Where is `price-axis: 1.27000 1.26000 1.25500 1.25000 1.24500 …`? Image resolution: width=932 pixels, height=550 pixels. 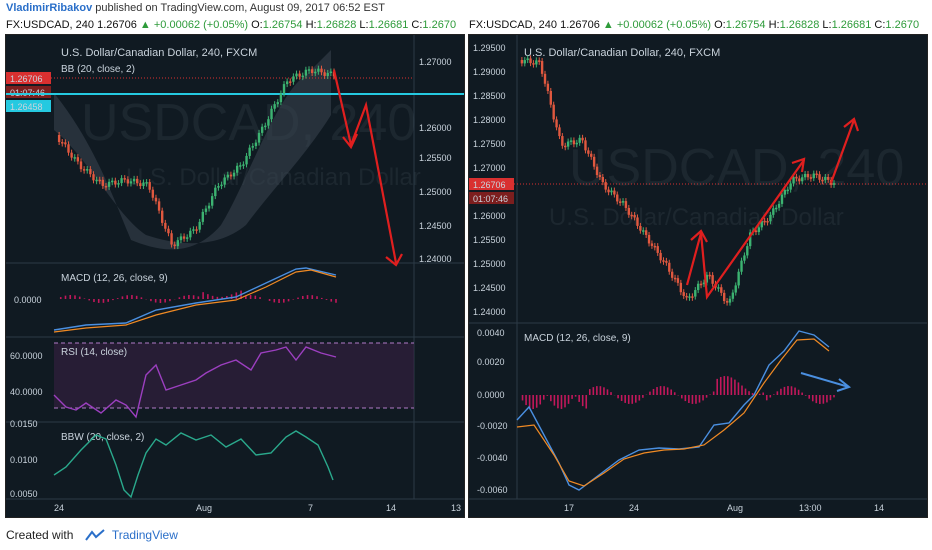
price-axis: 1.27000 1.26000 1.25500 1.25000 1.24500 … is located at coordinates (435, 160).